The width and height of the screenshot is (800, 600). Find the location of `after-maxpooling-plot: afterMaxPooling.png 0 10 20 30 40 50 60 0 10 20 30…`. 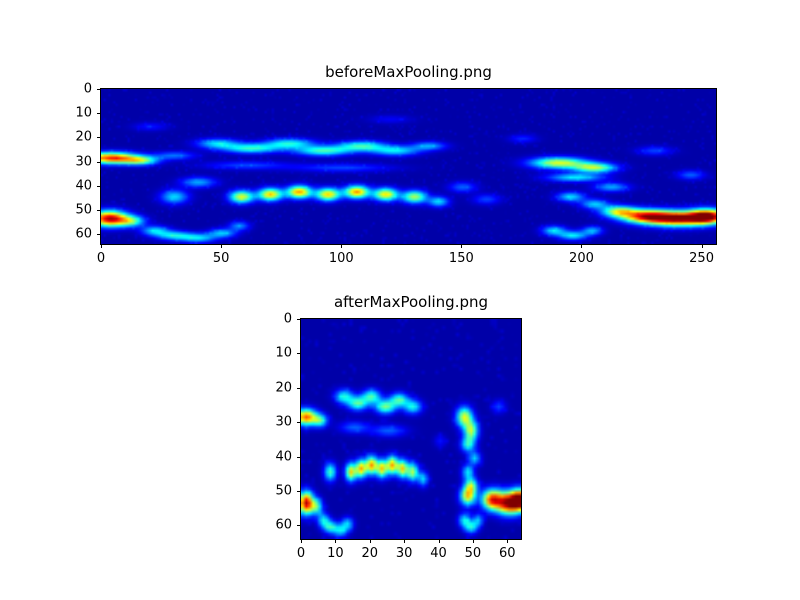

after-maxpooling-plot: afterMaxPooling.png 0 10 20 30 40 50 60 0 10 20 30… is located at coordinates (398, 427).